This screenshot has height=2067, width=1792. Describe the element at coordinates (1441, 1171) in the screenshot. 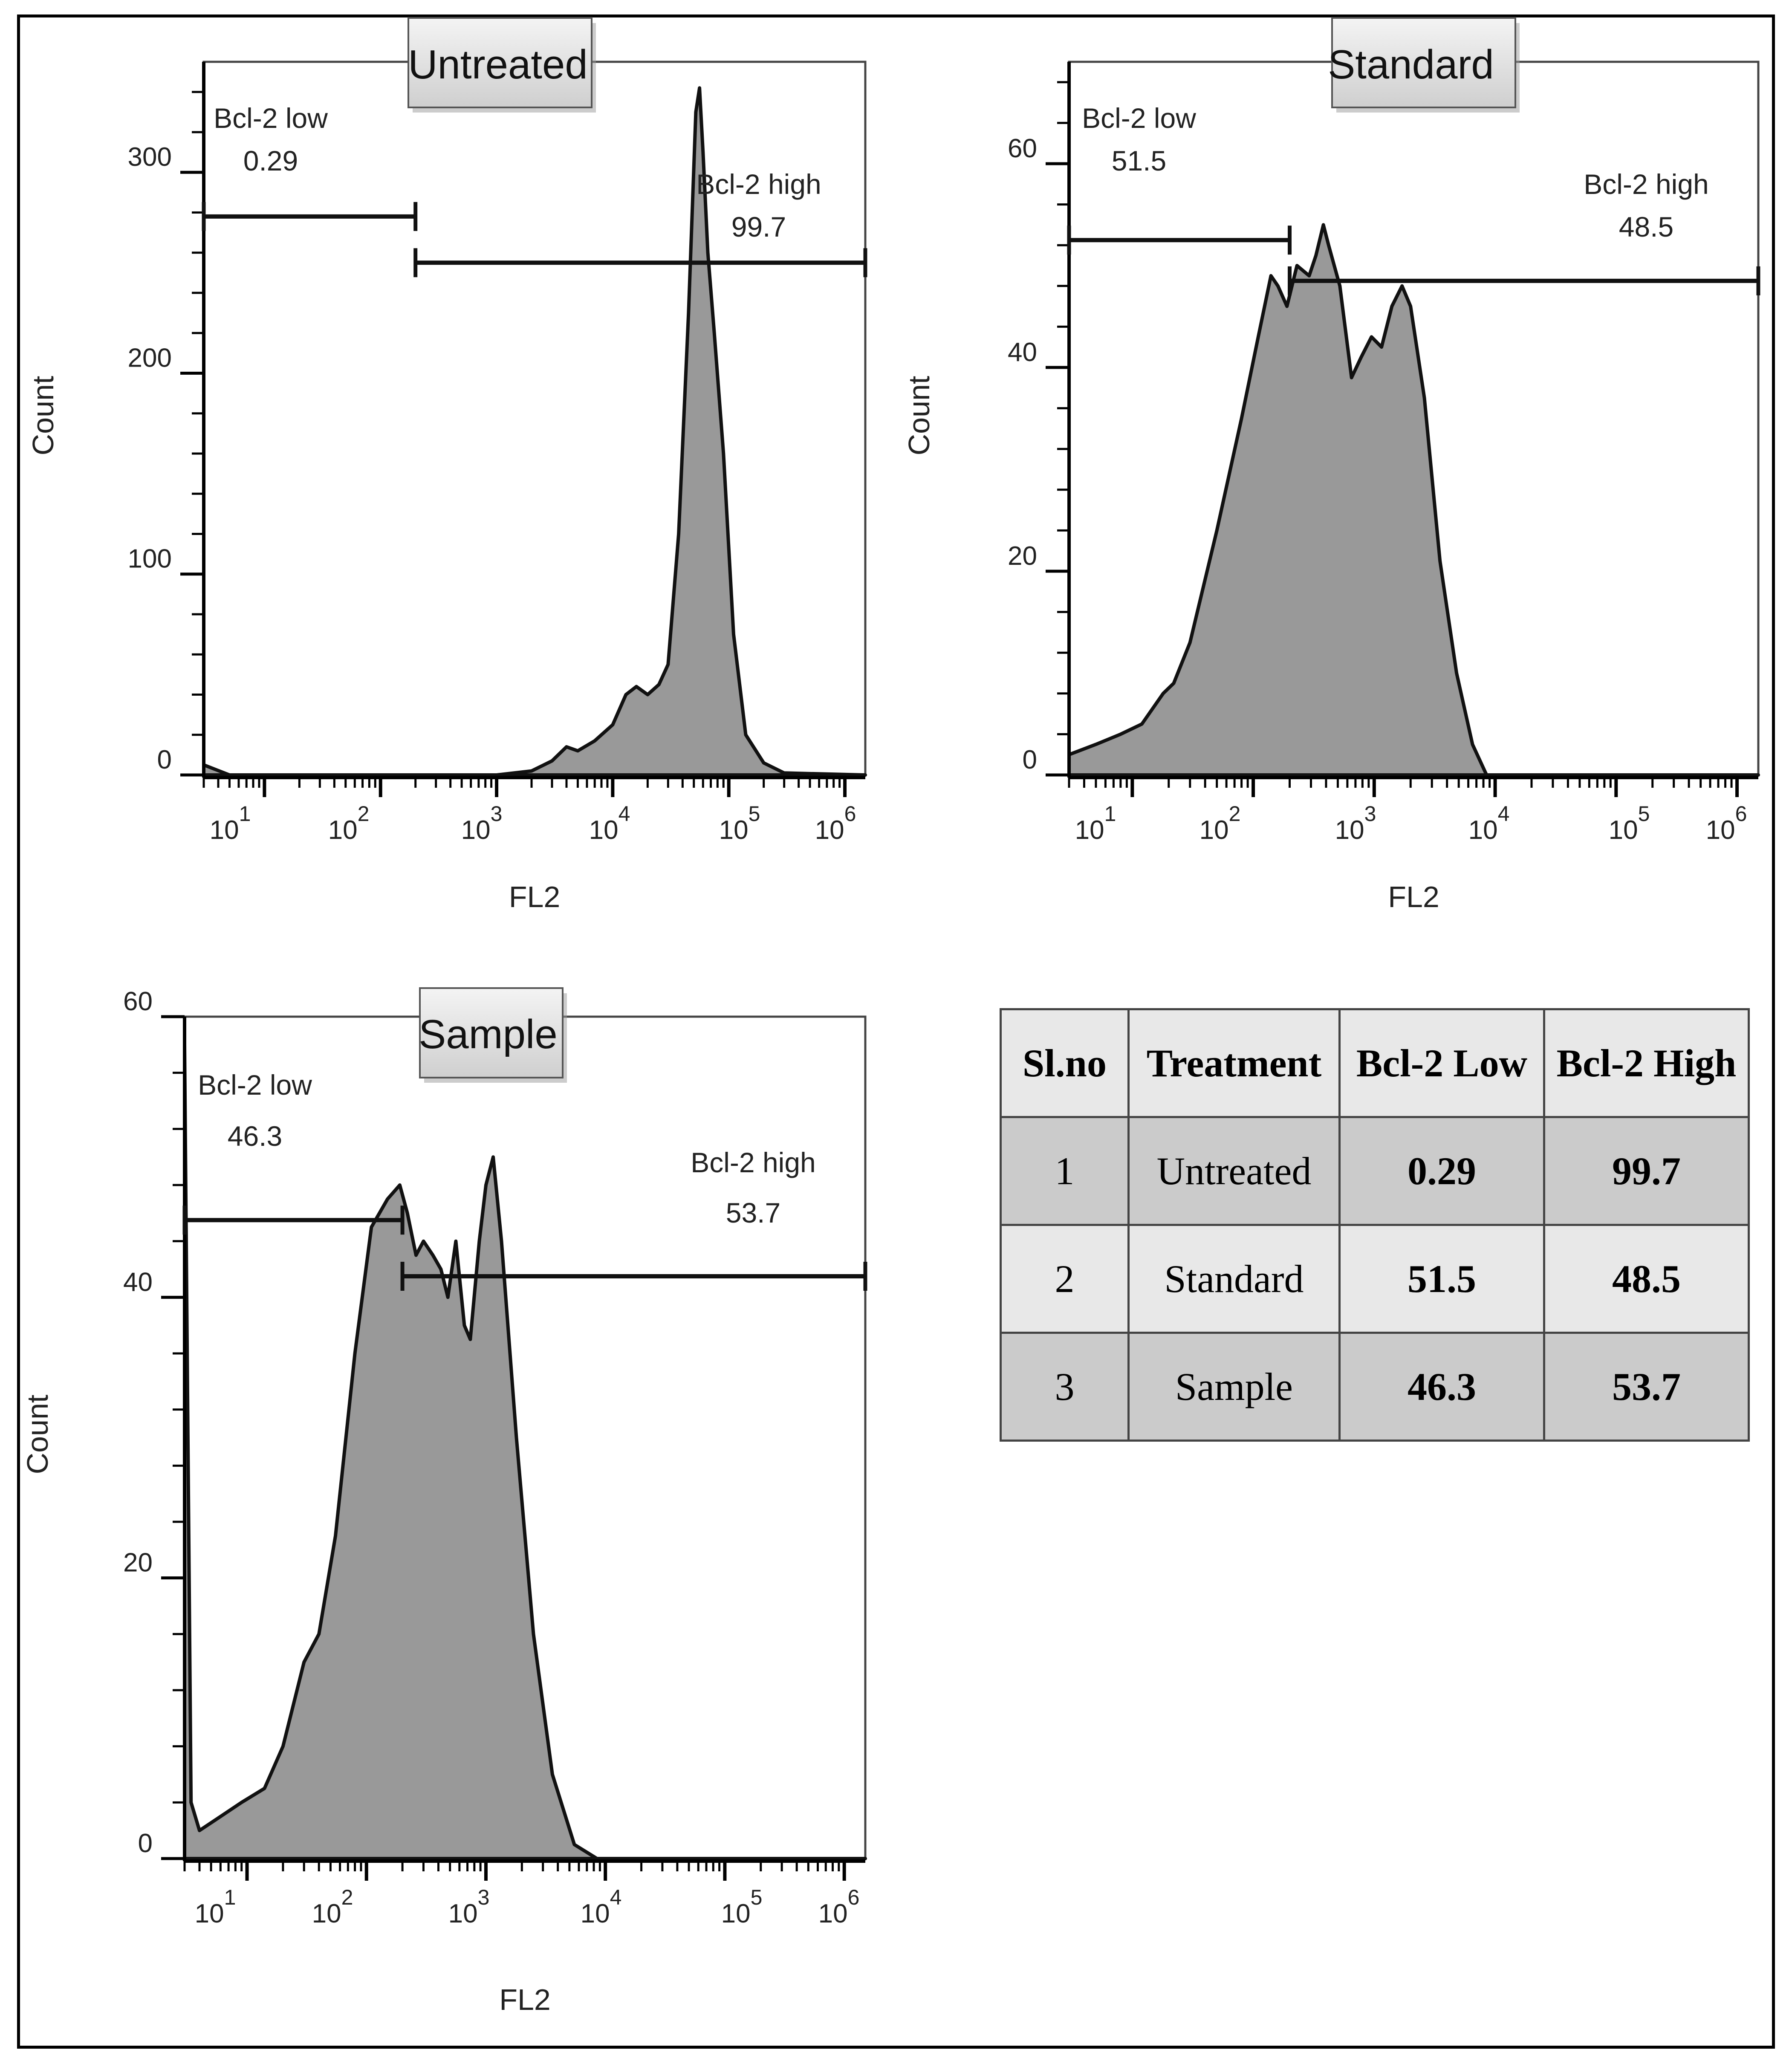

I see `cell-bcl2-low: 0.29` at that location.